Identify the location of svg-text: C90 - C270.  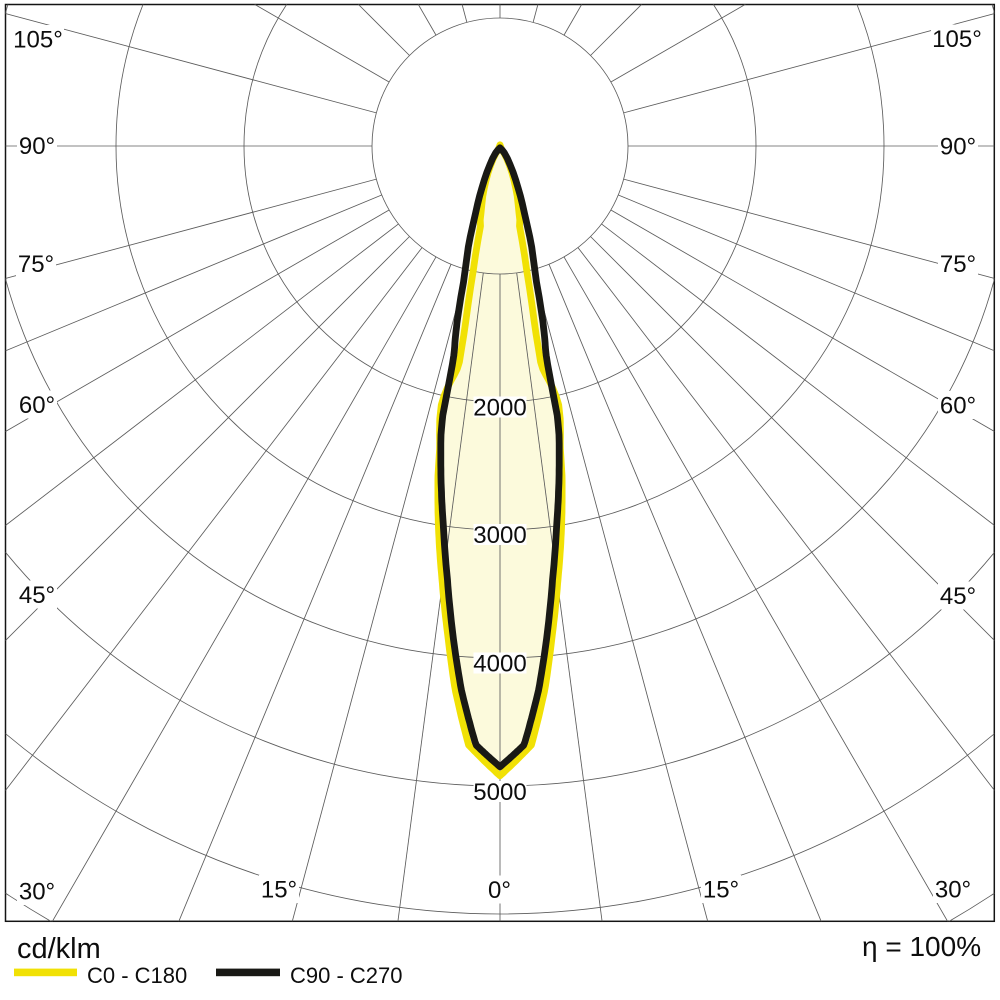
(346, 975).